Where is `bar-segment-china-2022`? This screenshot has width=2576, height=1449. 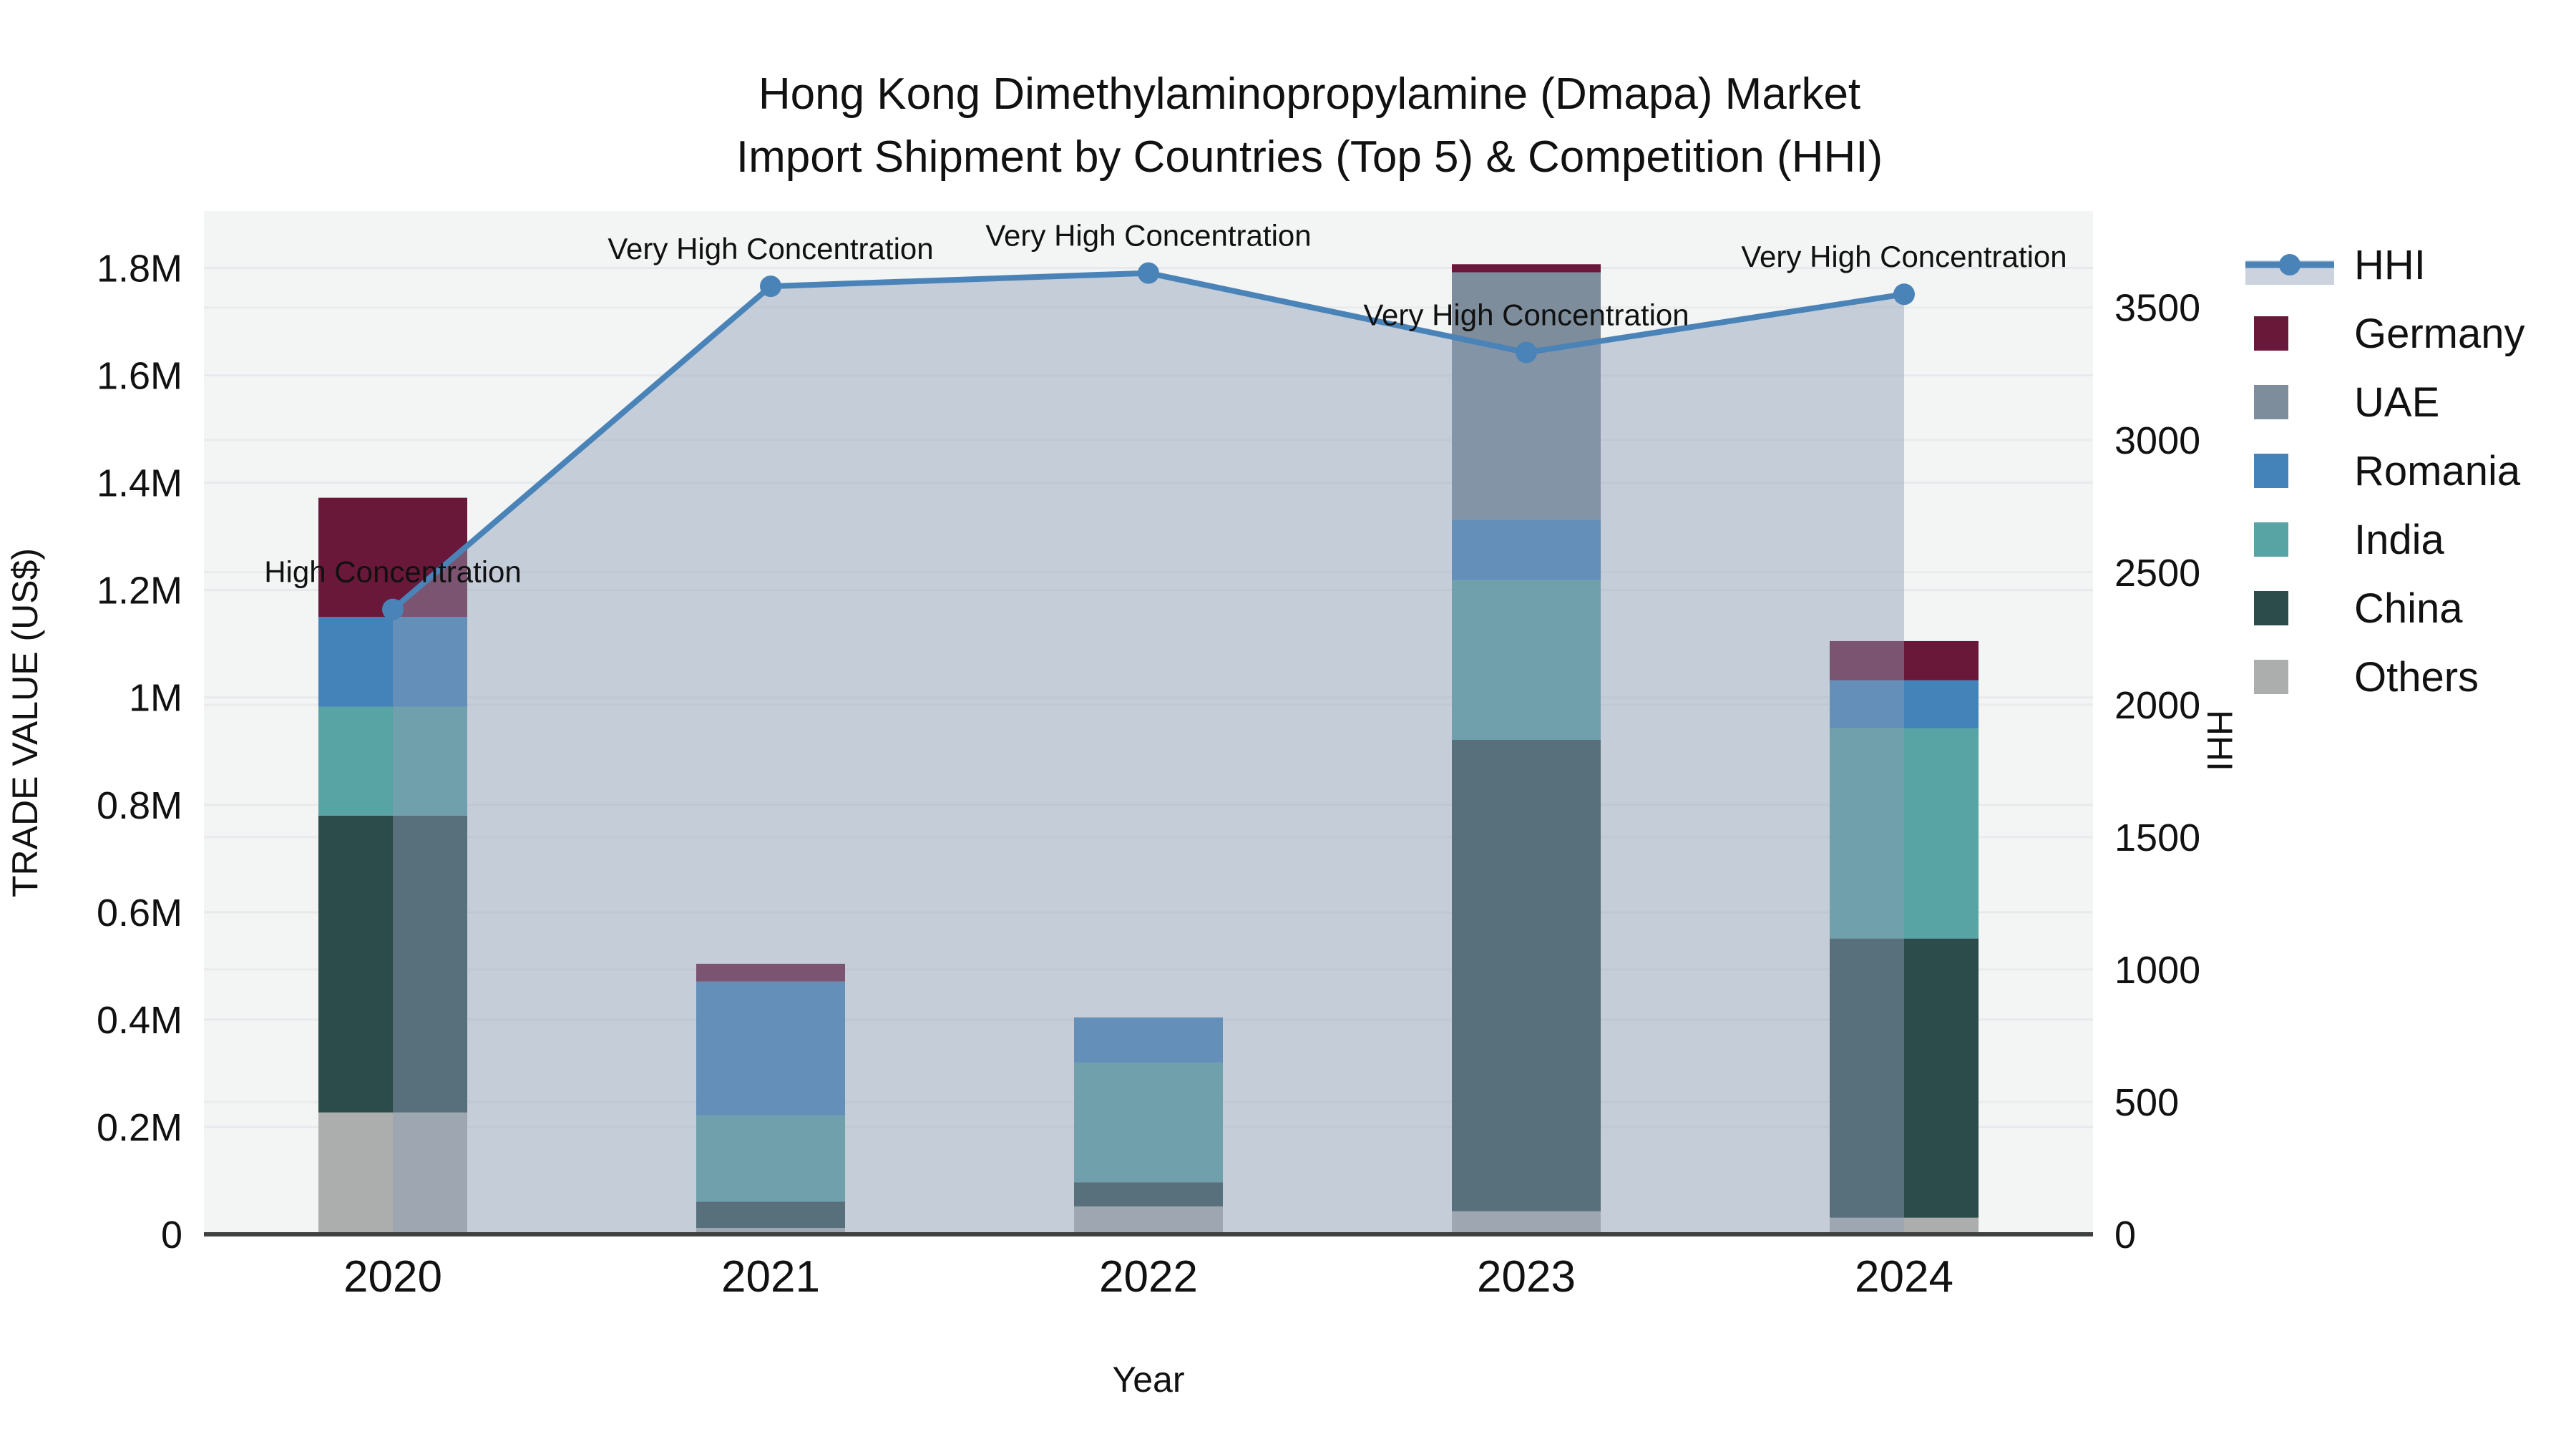
bar-segment-china-2022 is located at coordinates (1148, 1194).